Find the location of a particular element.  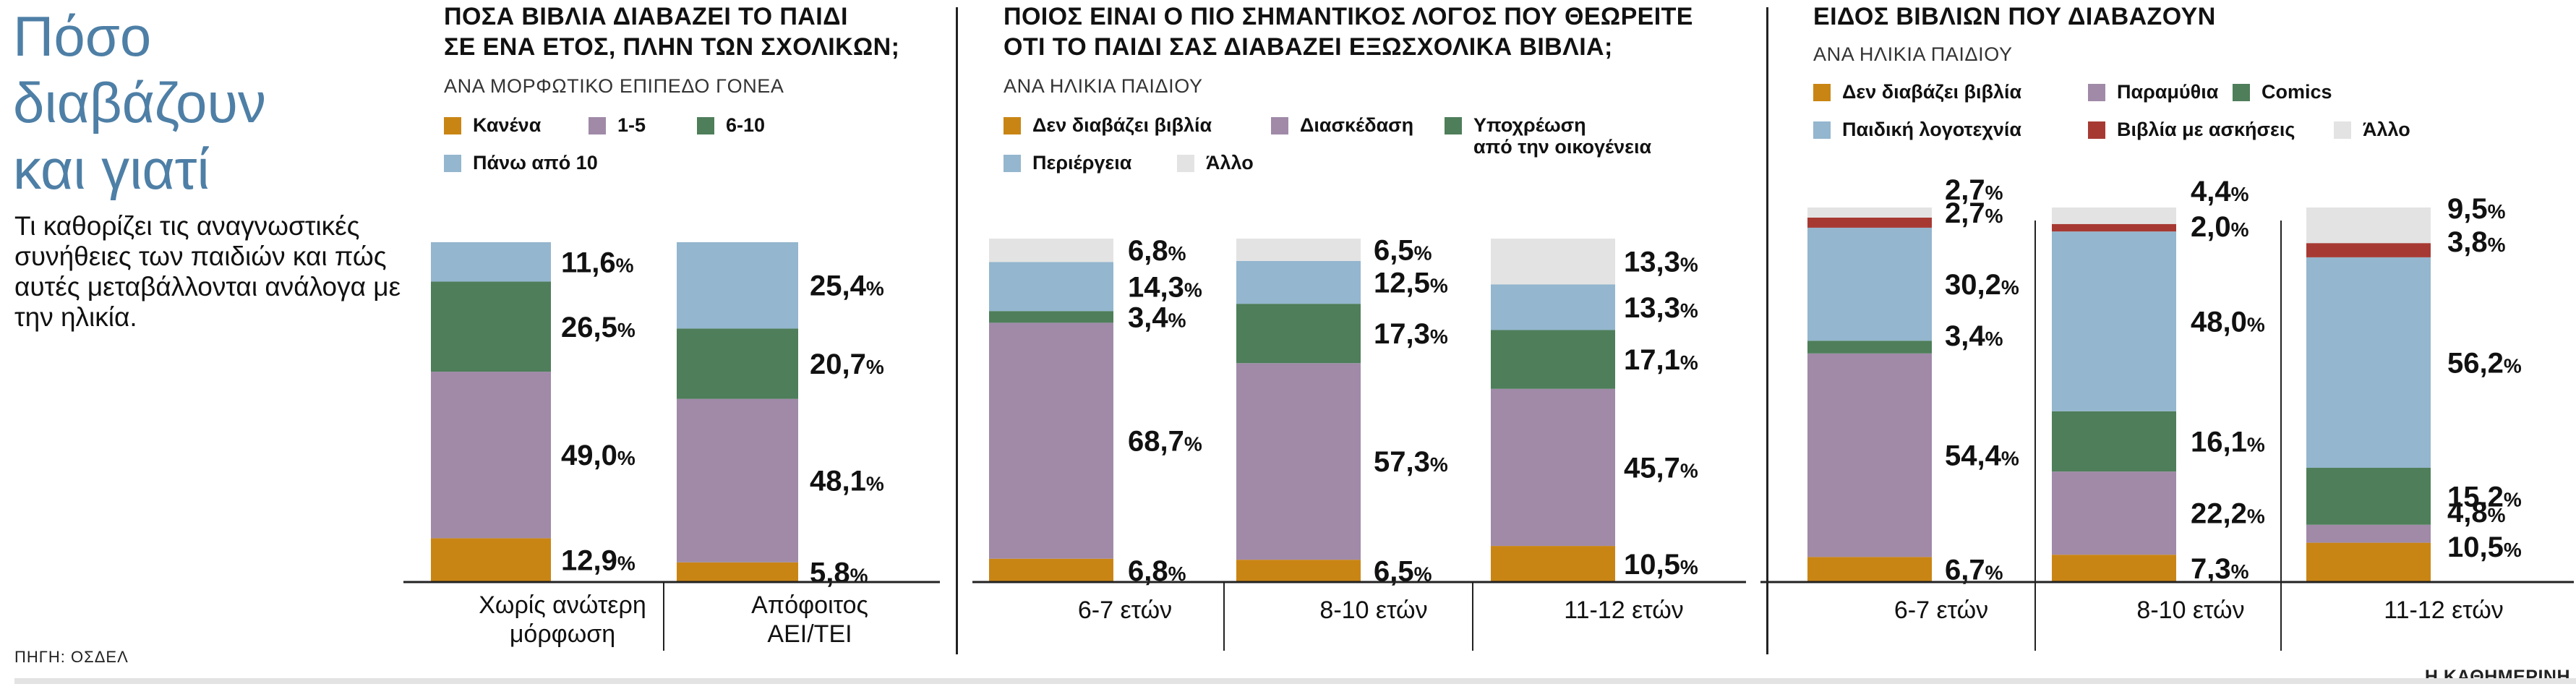

legend-label: Παραμύθια is located at coordinates (2167, 92).